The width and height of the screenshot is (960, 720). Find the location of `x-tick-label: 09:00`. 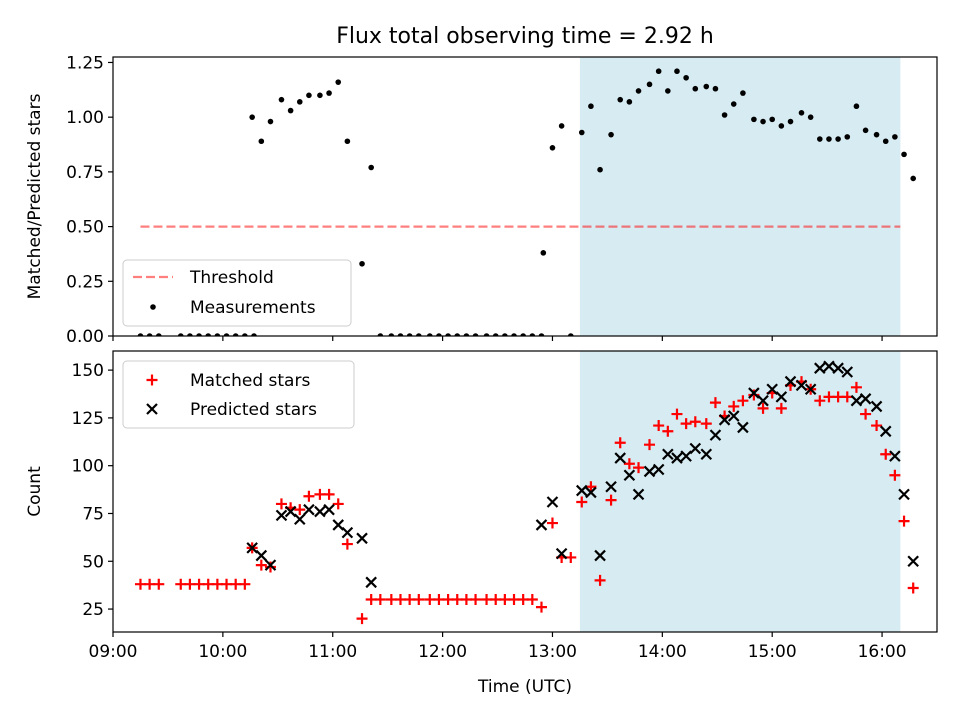

x-tick-label: 09:00 is located at coordinates (113, 652).